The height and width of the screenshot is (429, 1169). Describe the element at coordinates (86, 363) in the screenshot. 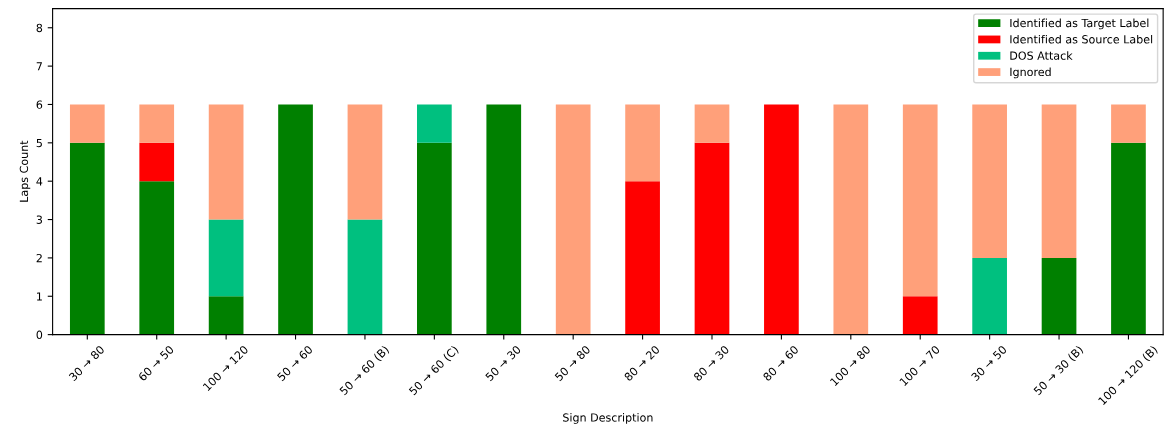

I see `x-tick-label: 30 → 80` at that location.